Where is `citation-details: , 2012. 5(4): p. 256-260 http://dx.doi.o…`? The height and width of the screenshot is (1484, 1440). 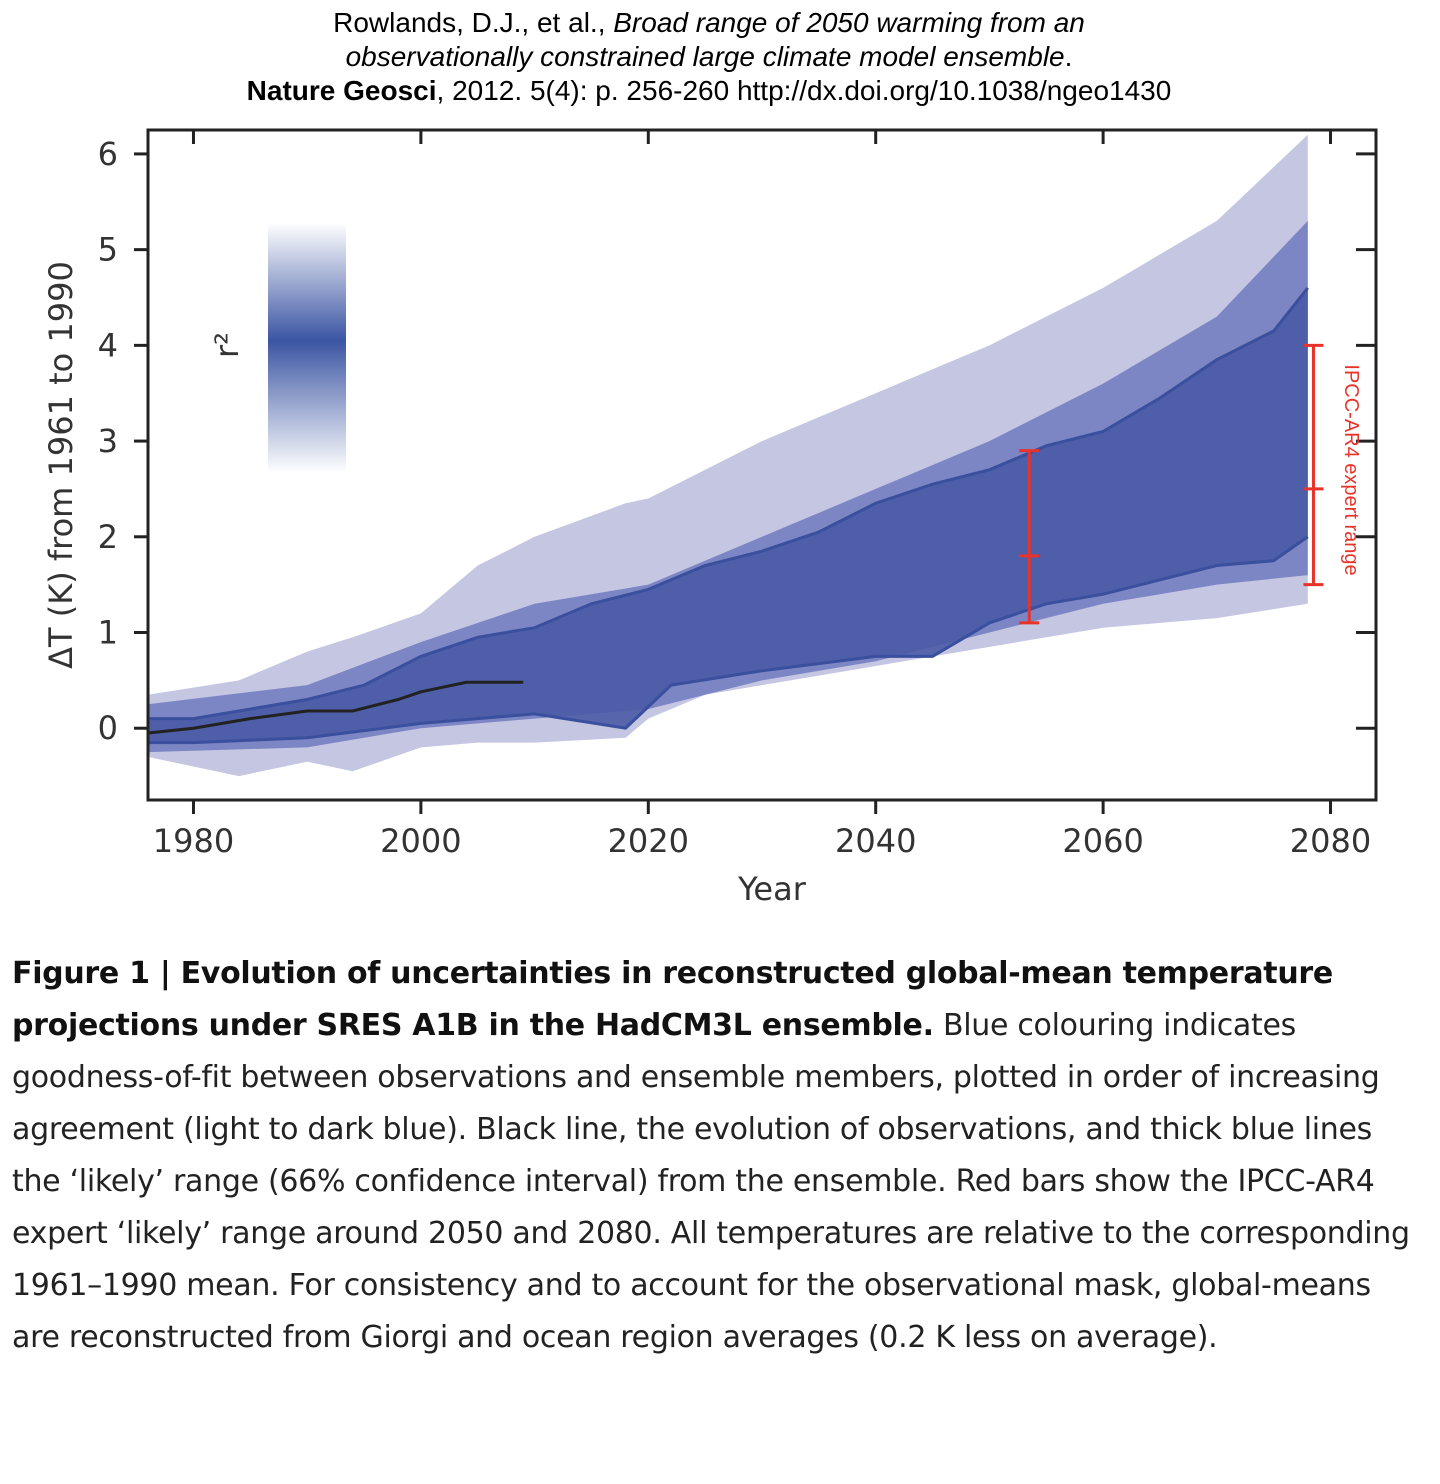
citation-details: , 2012. 5(4): p. 256-260 http://dx.doi.o… is located at coordinates (804, 90).